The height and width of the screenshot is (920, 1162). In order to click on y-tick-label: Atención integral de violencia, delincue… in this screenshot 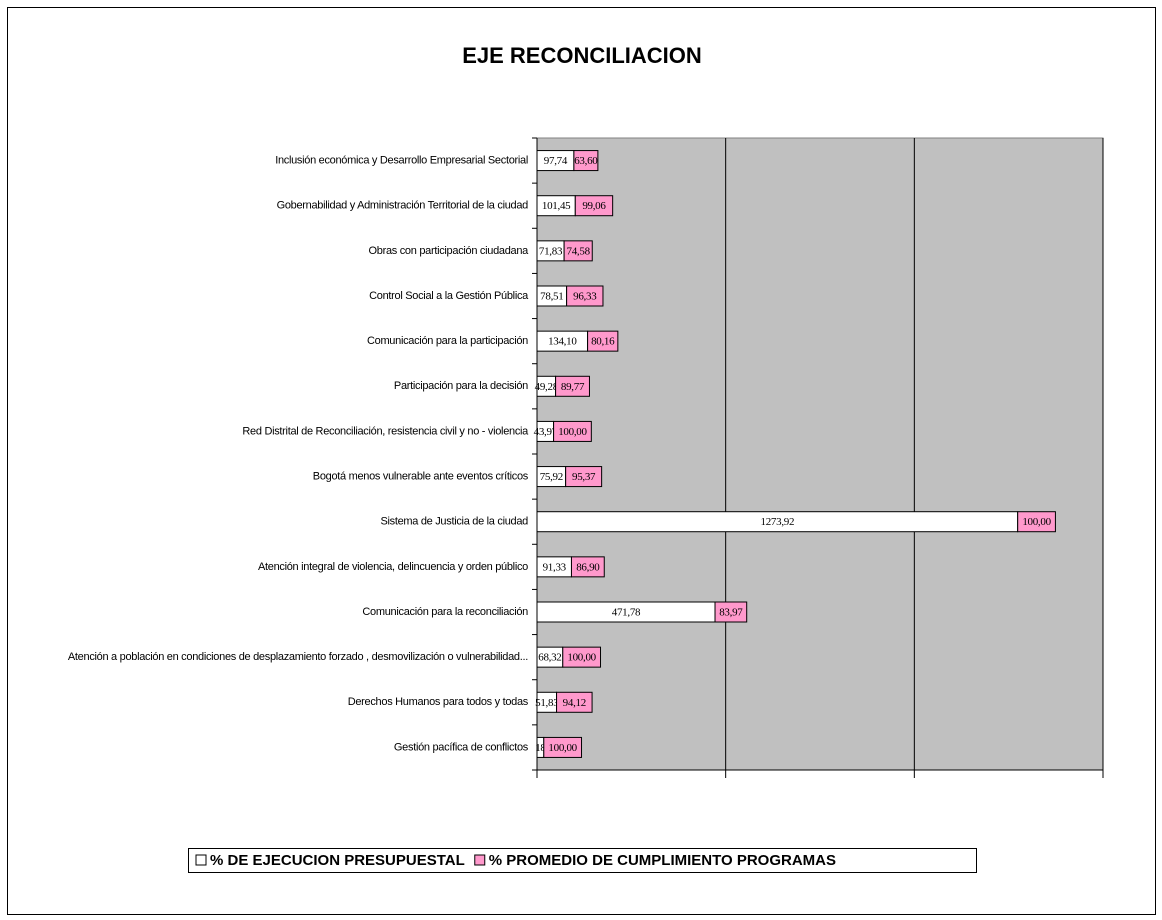, I will do `click(393, 567)`.